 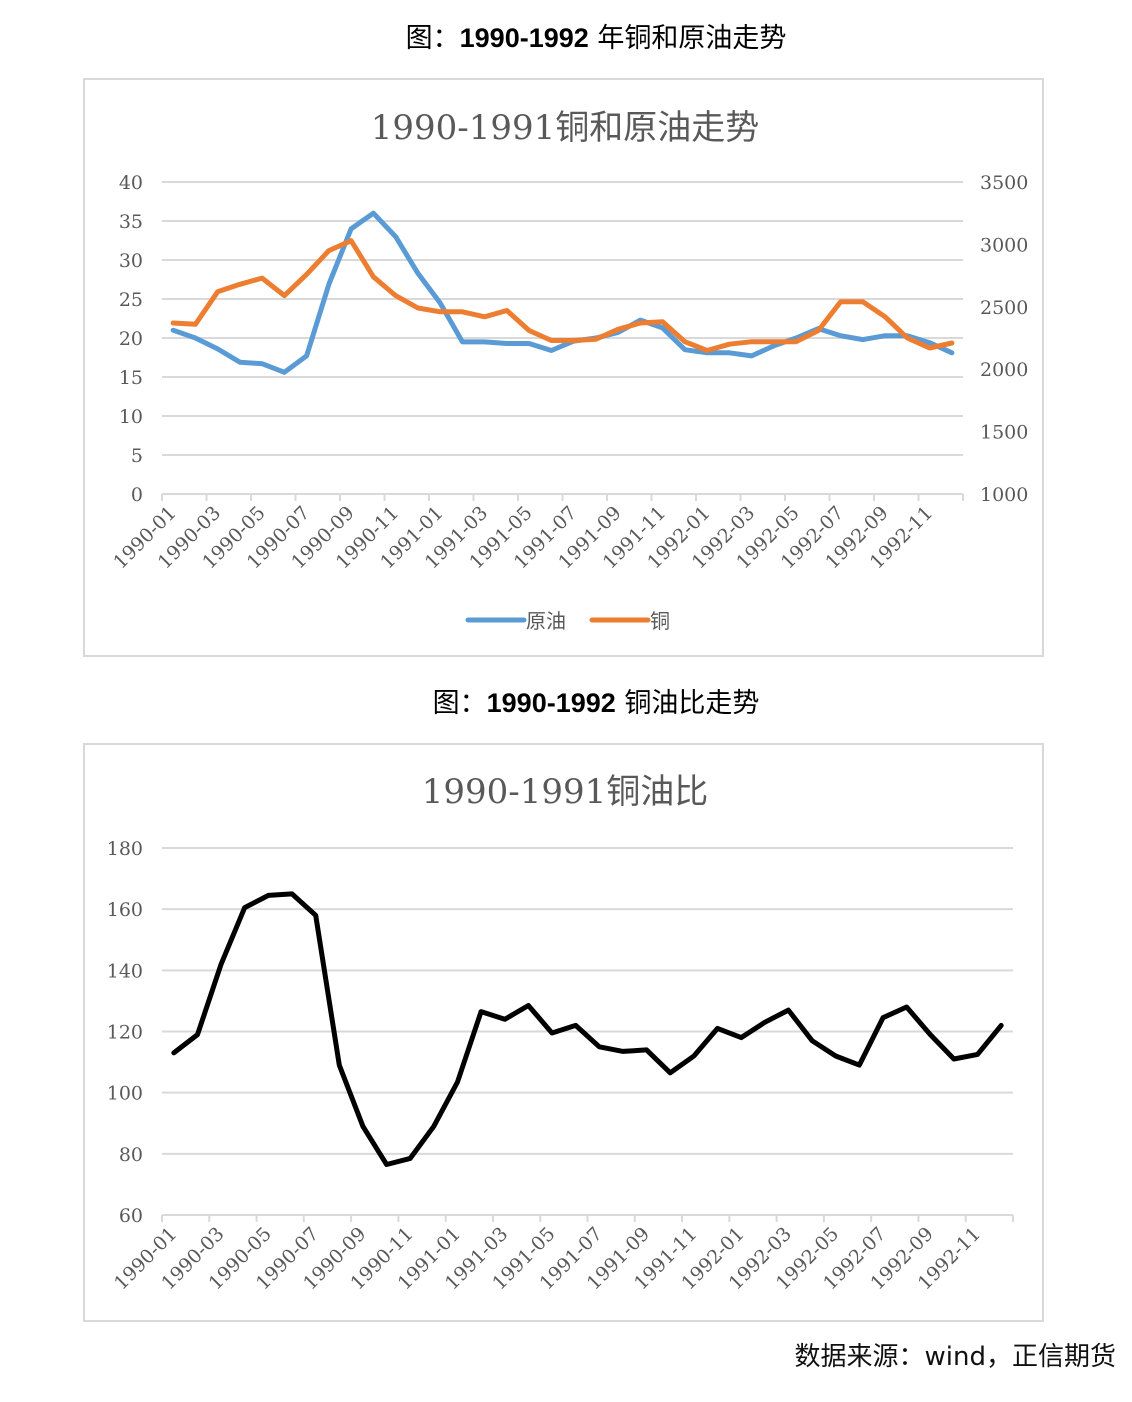 What do you see at coordinates (955, 1357) in the screenshot?
I see `data-source-note: 数据来源：wind，正信期货` at bounding box center [955, 1357].